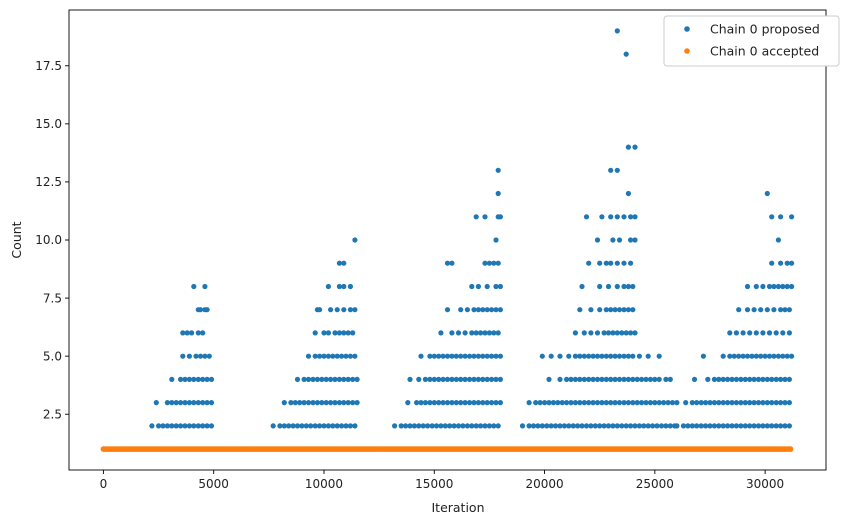  Describe the element at coordinates (52, 356) in the screenshot. I see `y-tick-label: 5.0` at that location.